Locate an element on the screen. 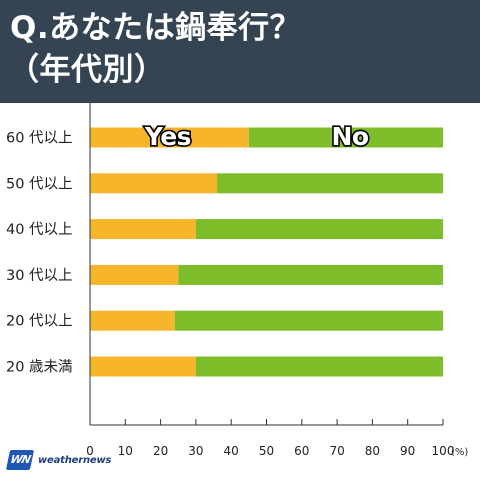  x-tick-label: 100 is located at coordinates (443, 451).